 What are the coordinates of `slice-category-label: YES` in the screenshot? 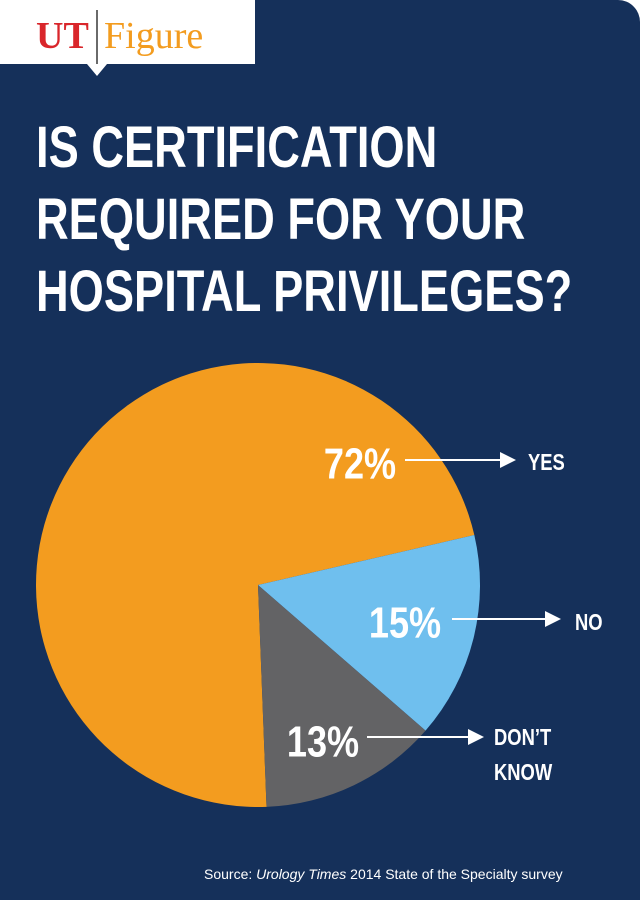 It's located at (546, 462).